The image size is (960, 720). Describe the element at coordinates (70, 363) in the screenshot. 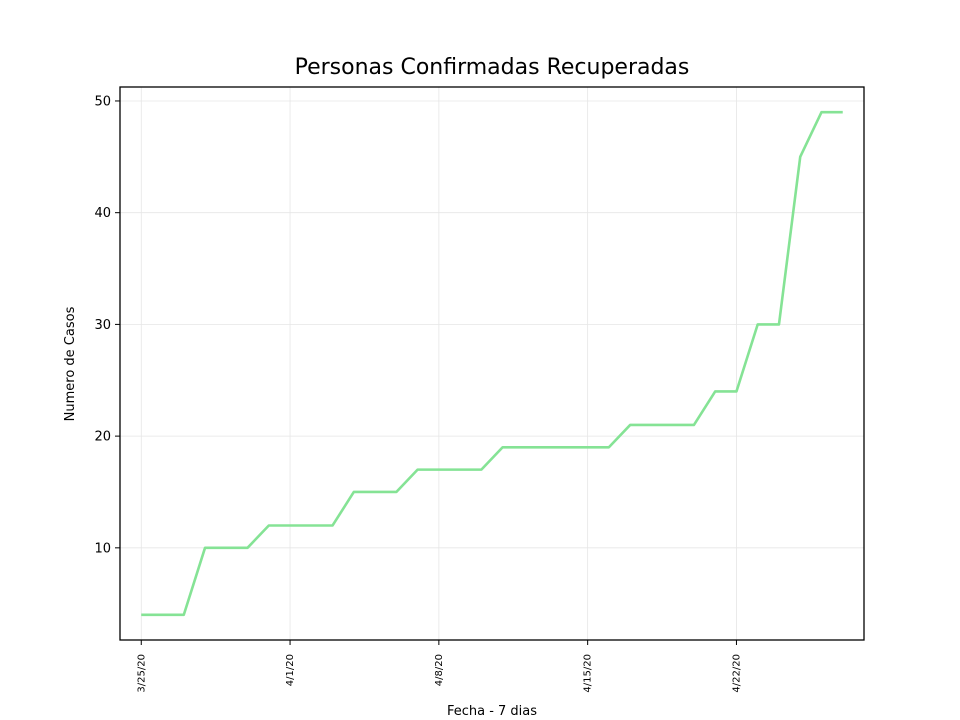

I see `y-axis-label: Numero de Casos` at that location.